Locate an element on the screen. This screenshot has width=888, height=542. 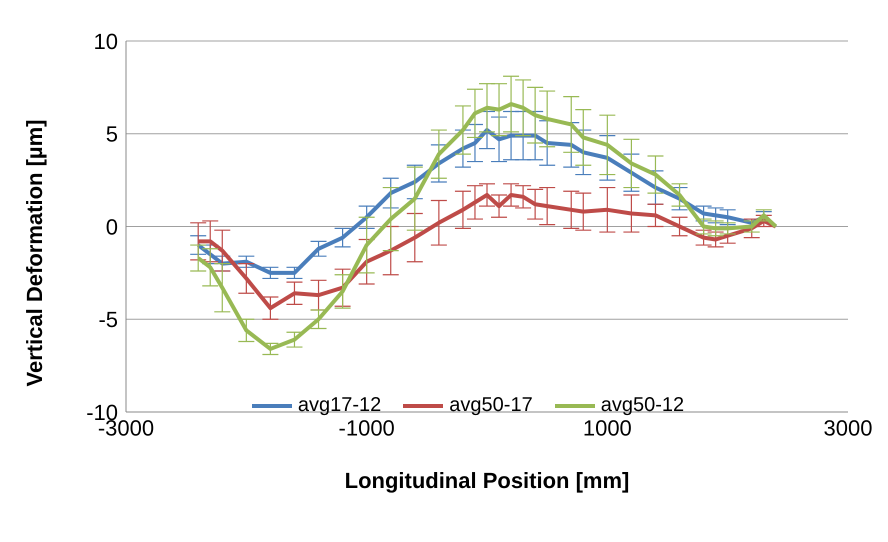
x-tick-label: 3000 is located at coordinates (848, 428).